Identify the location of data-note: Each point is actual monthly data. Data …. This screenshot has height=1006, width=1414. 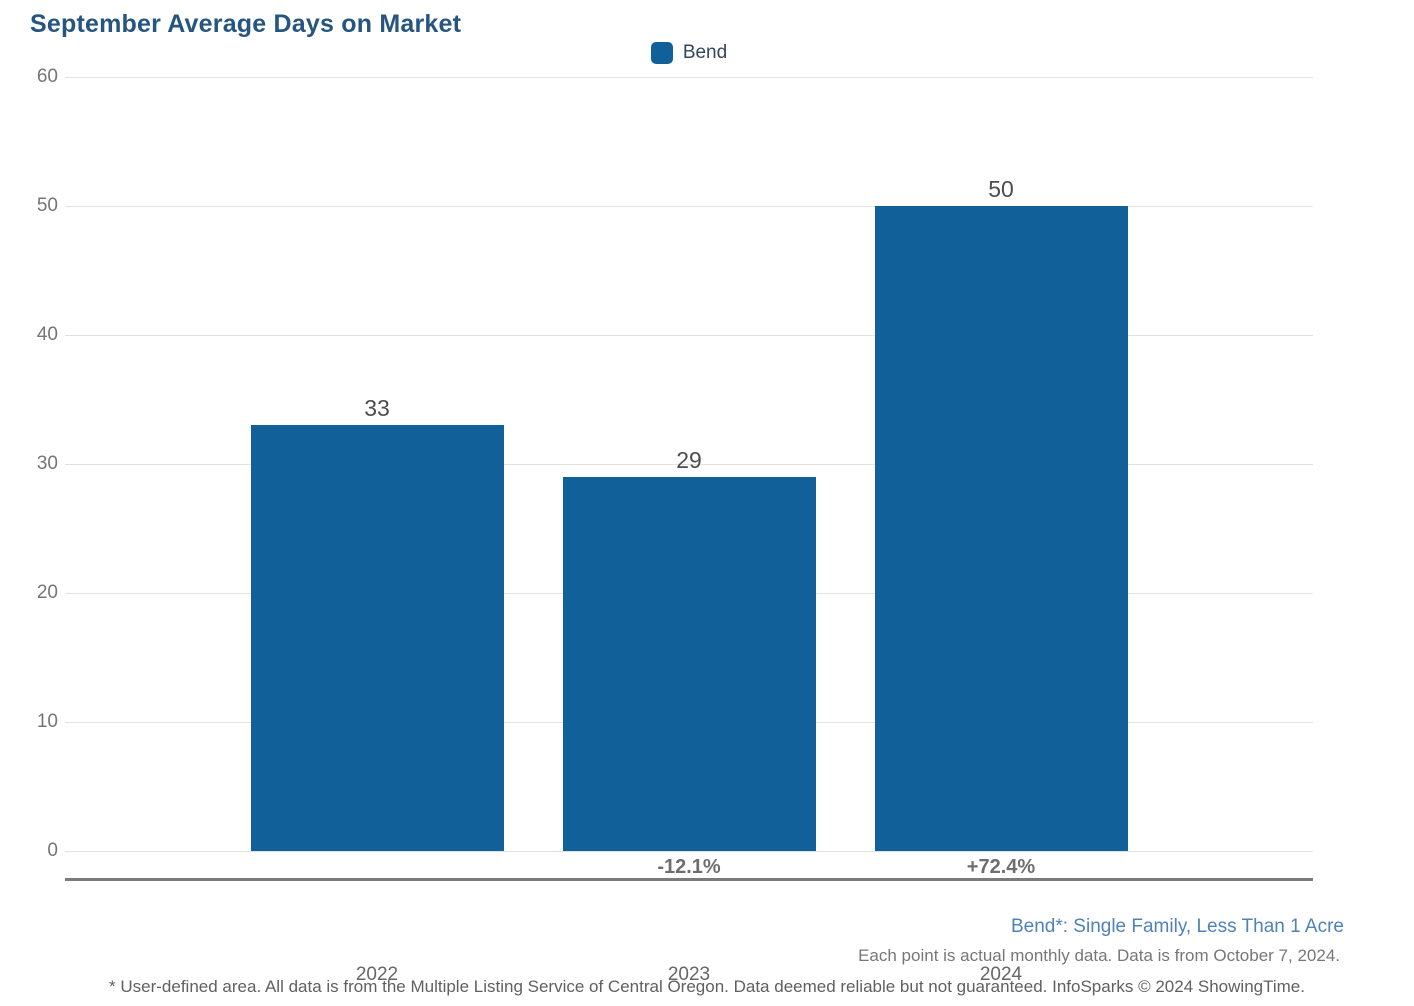
(1099, 955).